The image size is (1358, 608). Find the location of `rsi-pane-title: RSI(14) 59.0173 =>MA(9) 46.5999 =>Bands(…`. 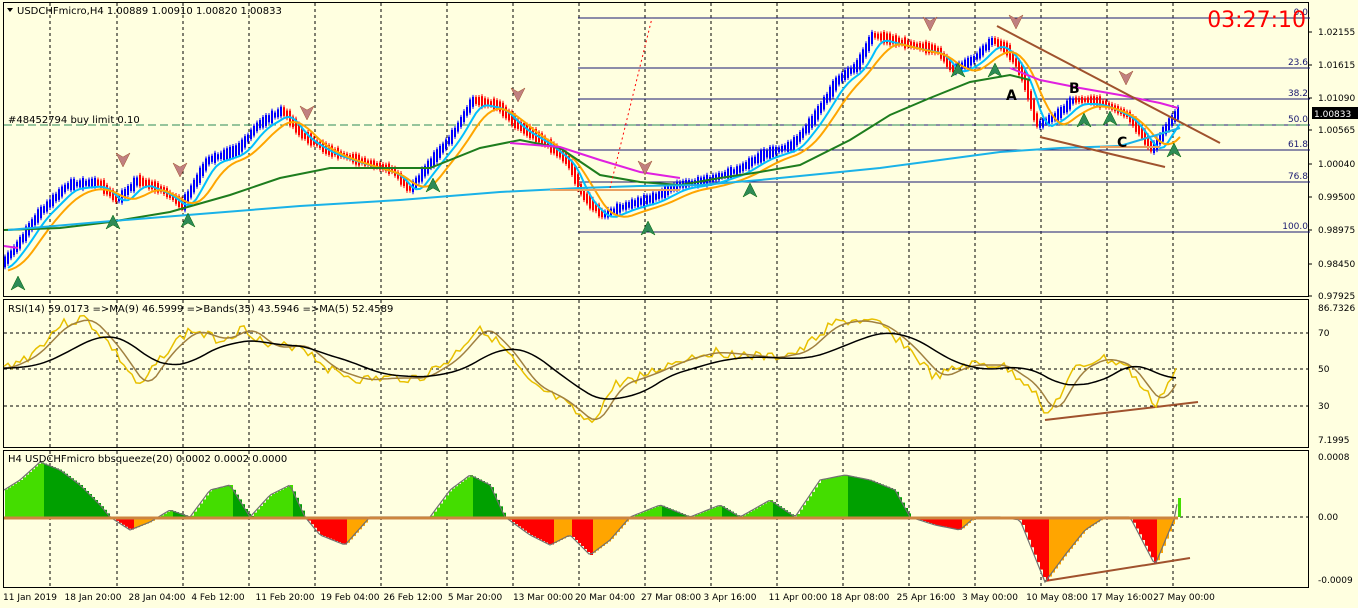

rsi-pane-title: RSI(14) 59.0173 =>MA(9) 46.5999 =>Bands(… is located at coordinates (200, 309).